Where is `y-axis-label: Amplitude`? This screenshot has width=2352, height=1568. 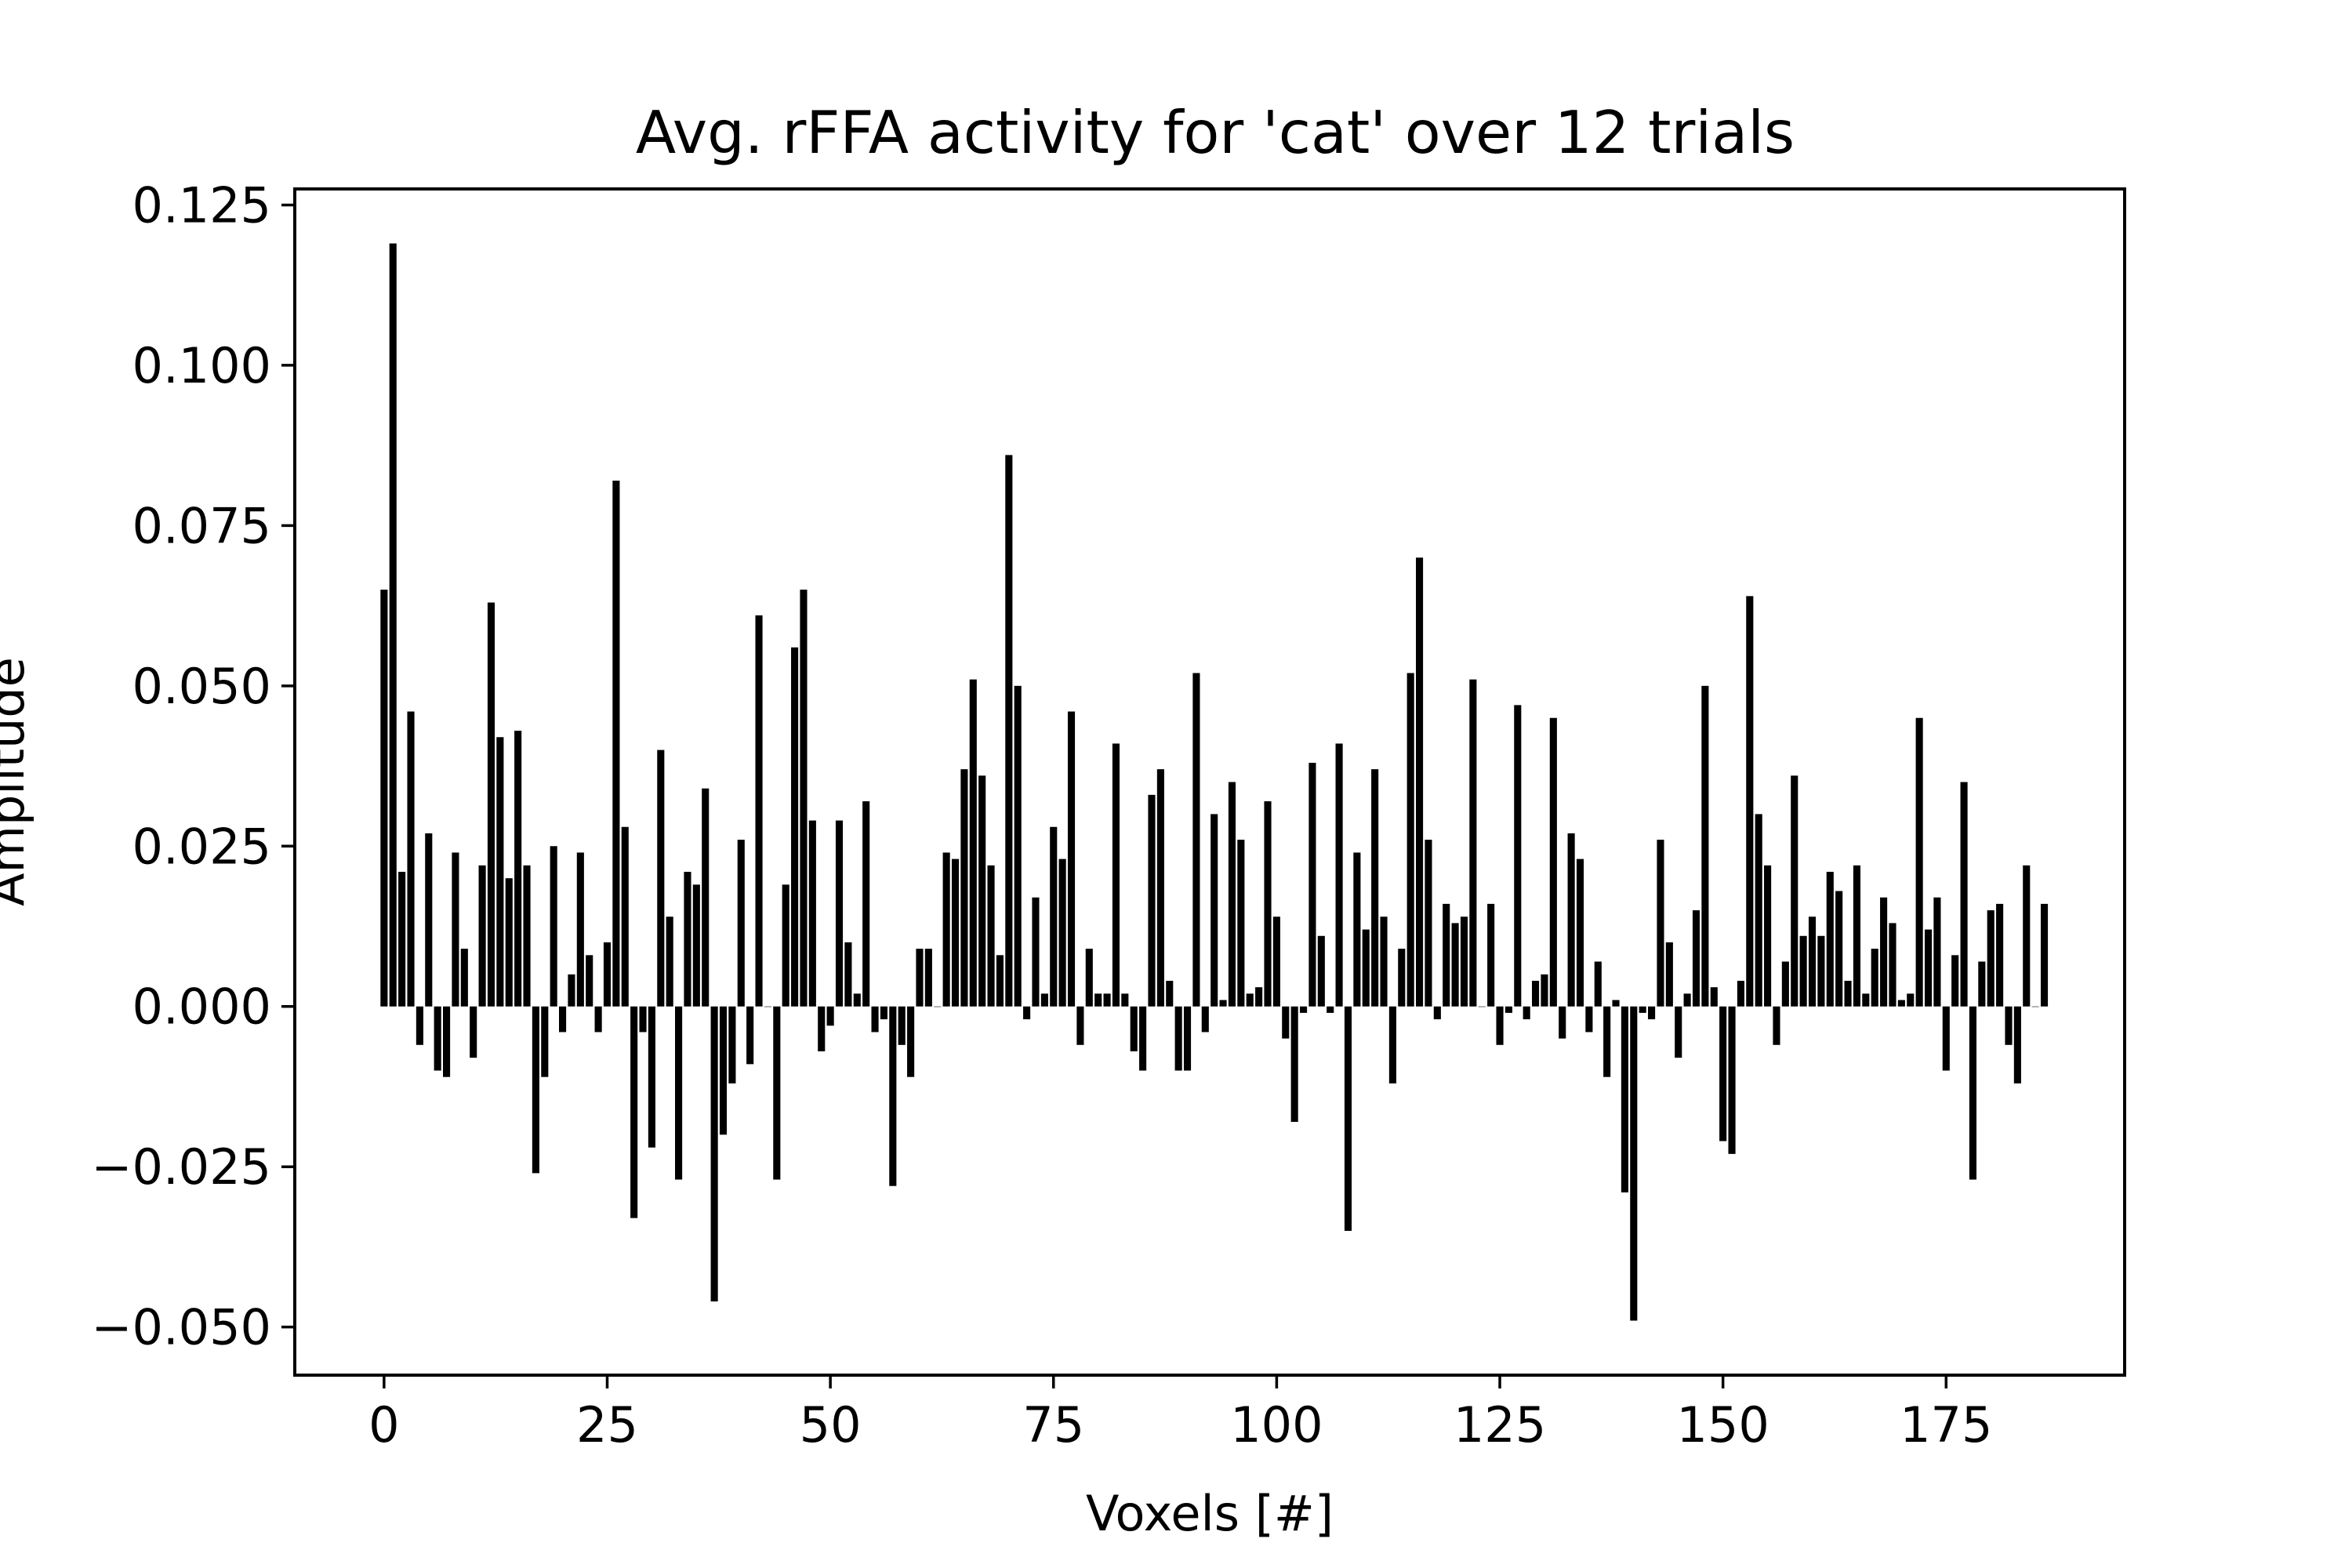
y-axis-label: Amplitude is located at coordinates (17, 781).